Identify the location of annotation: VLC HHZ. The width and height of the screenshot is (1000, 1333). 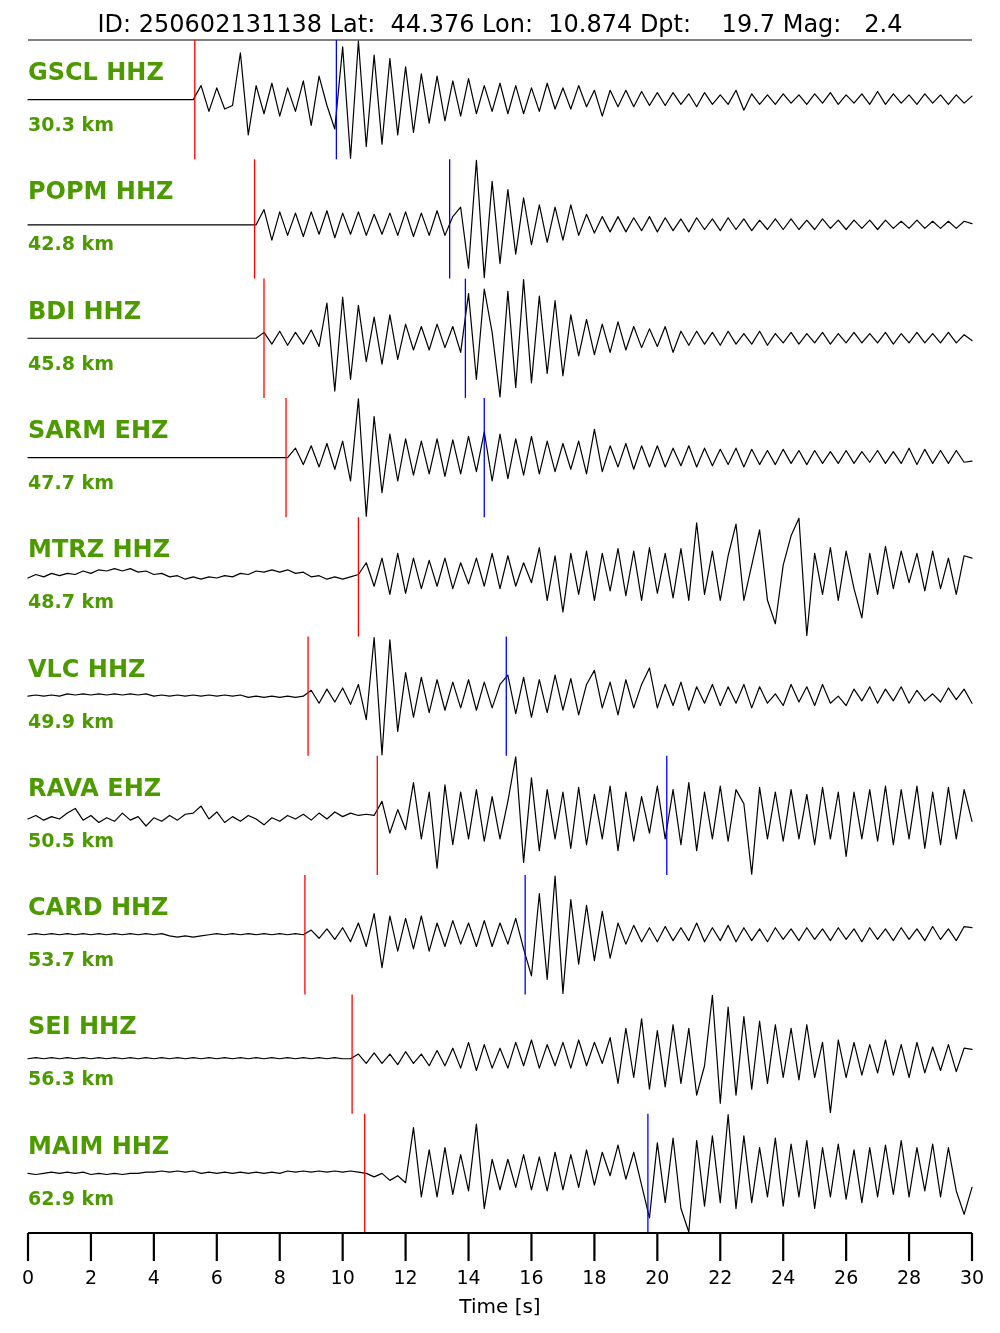
(87, 668).